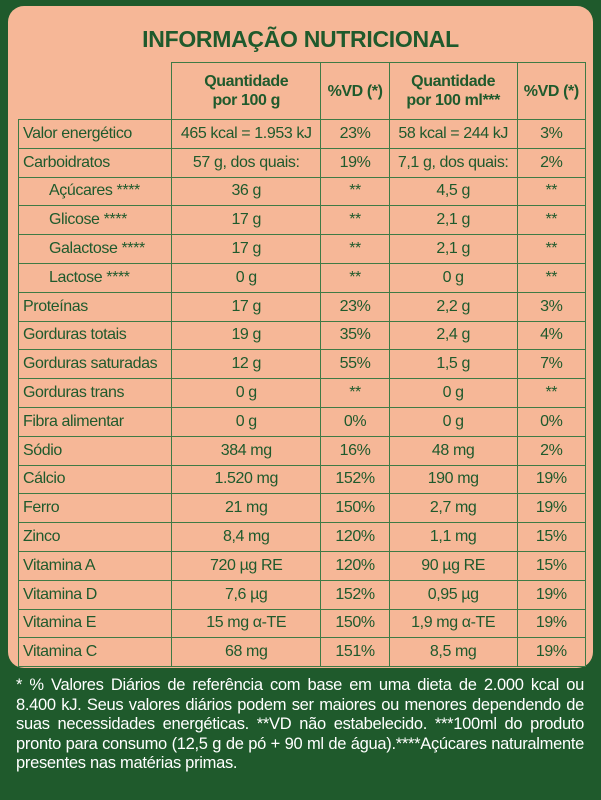 The height and width of the screenshot is (800, 601). I want to click on table-row: Cálcio 1.520 mg 152% 190 mg 19%, so click(302, 479).